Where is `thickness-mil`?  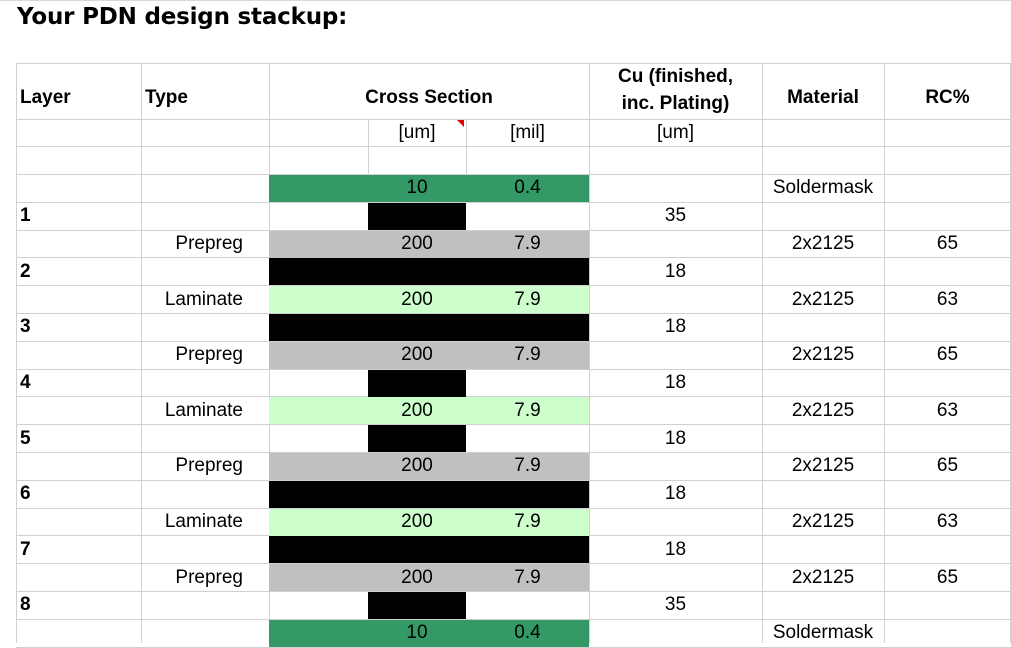
thickness-mil is located at coordinates (527, 383).